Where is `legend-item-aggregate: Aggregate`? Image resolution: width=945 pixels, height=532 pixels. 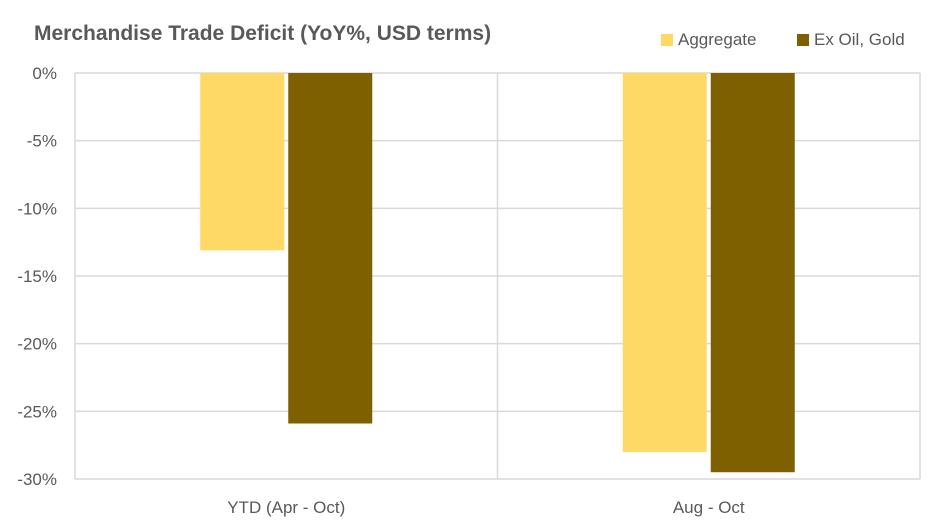
legend-item-aggregate: Aggregate is located at coordinates (708, 40).